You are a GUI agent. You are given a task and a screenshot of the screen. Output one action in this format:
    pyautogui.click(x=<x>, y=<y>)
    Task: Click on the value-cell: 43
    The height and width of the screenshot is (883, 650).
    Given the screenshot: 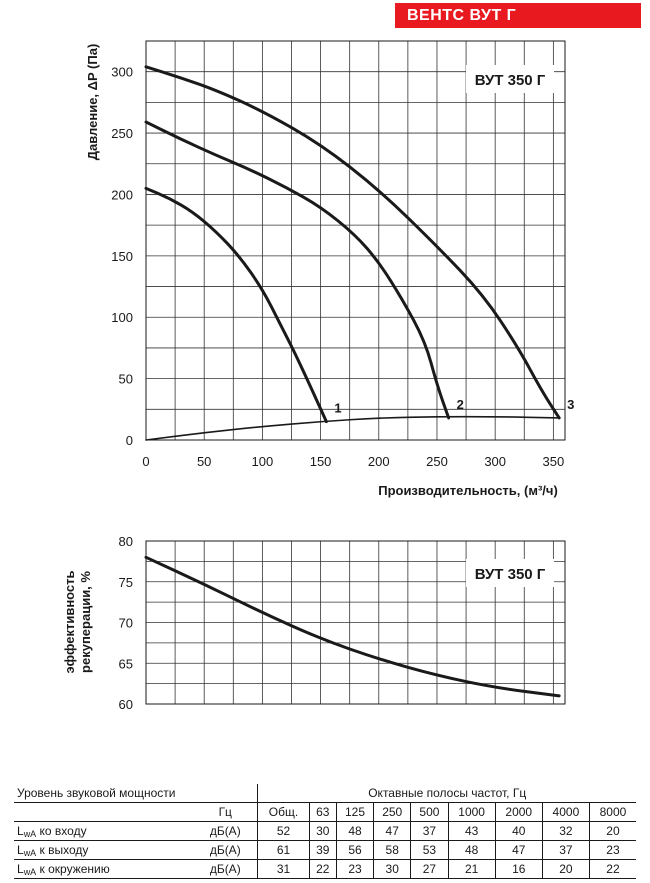 What is the action you would take?
    pyautogui.click(x=471, y=831)
    